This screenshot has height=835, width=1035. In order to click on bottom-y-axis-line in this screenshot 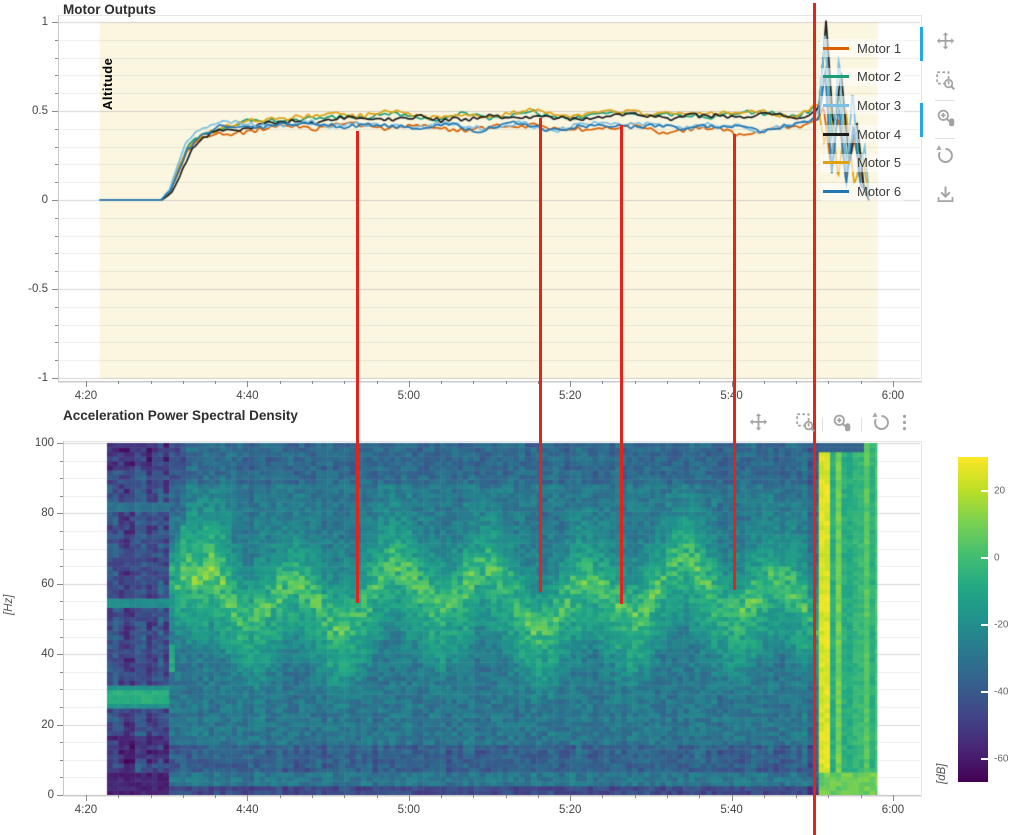, I will do `click(63, 618)`.